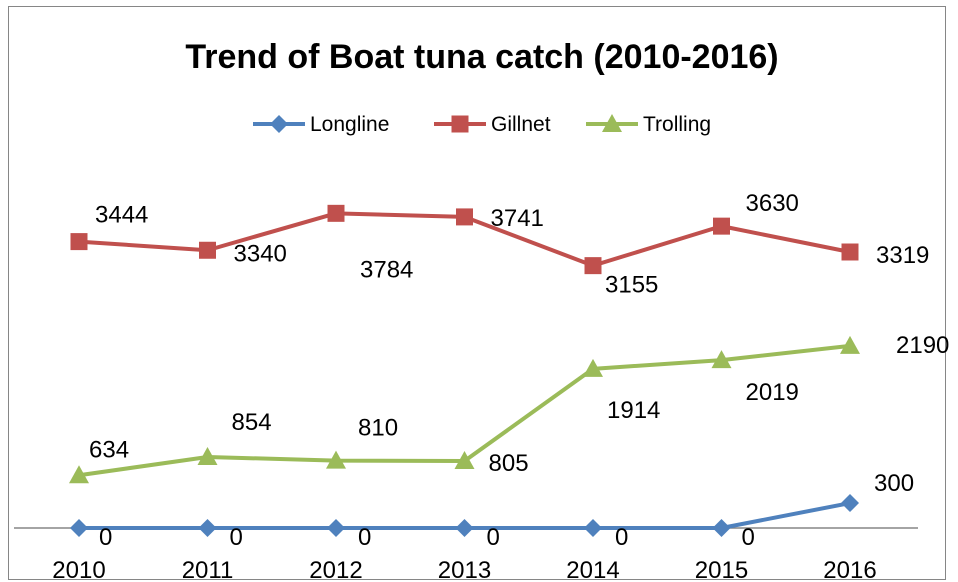 The image size is (958, 582). I want to click on marker-trolling-2016, so click(850, 344).